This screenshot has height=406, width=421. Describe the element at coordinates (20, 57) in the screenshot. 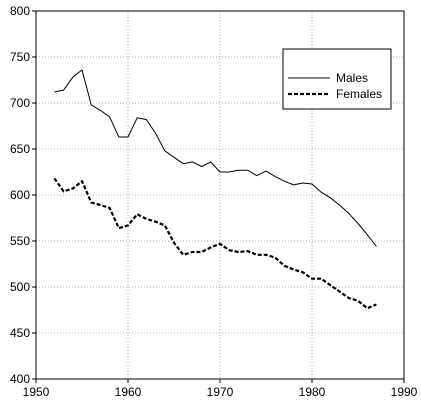

I see `y-tick-label: 750` at that location.